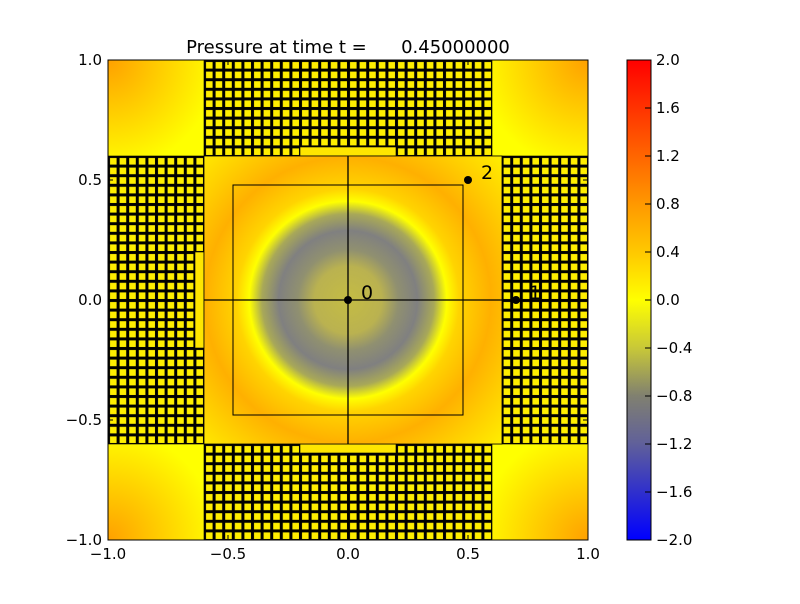 The height and width of the screenshot is (604, 800). Describe the element at coordinates (668, 156) in the screenshot. I see `colorbar-tick-label: 1.2` at that location.